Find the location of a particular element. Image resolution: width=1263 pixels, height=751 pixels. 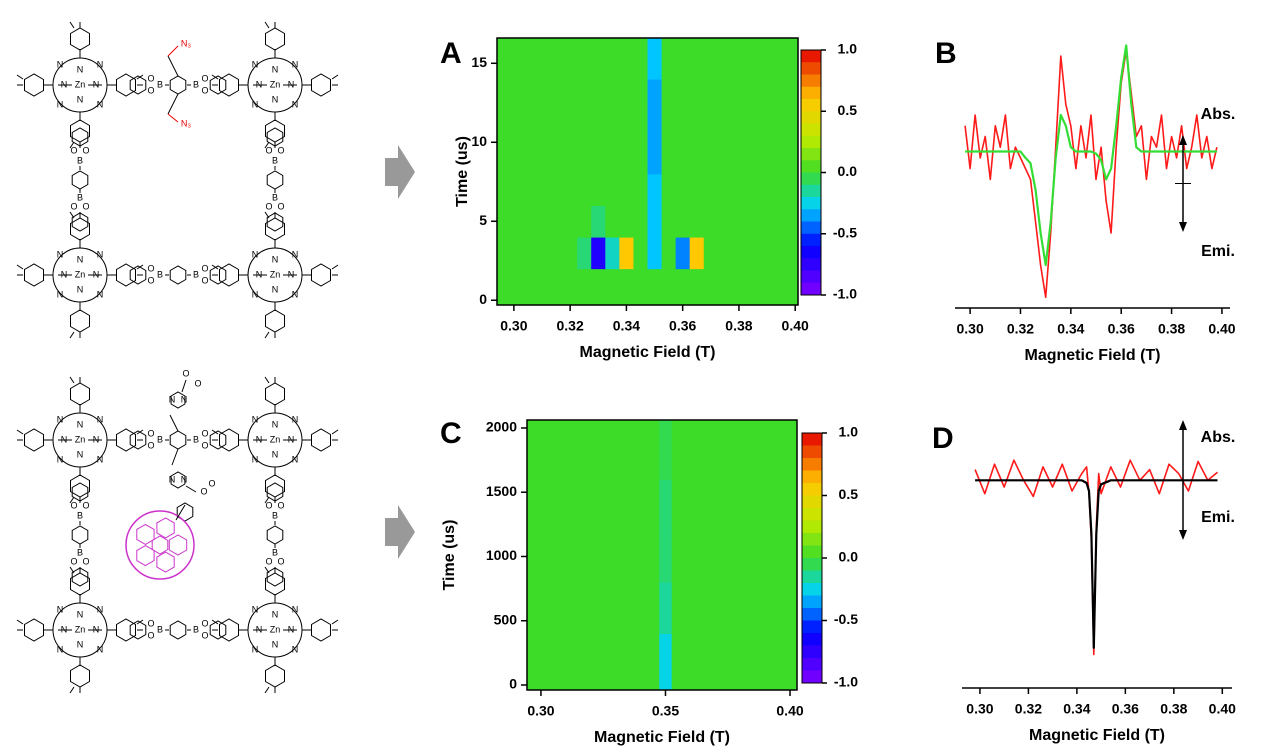

panel-label: A is located at coordinates (451, 53).